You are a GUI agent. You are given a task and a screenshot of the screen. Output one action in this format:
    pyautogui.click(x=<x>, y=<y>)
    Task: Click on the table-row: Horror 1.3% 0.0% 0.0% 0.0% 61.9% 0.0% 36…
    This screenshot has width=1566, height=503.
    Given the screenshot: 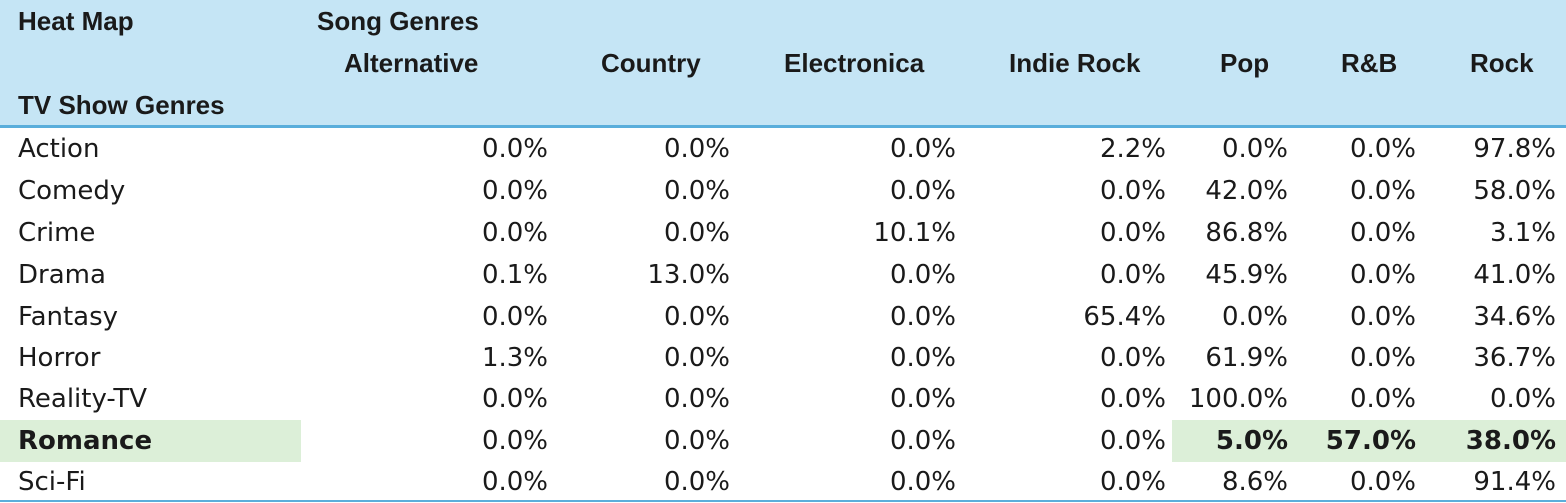 What is the action you would take?
    pyautogui.click(x=783, y=358)
    